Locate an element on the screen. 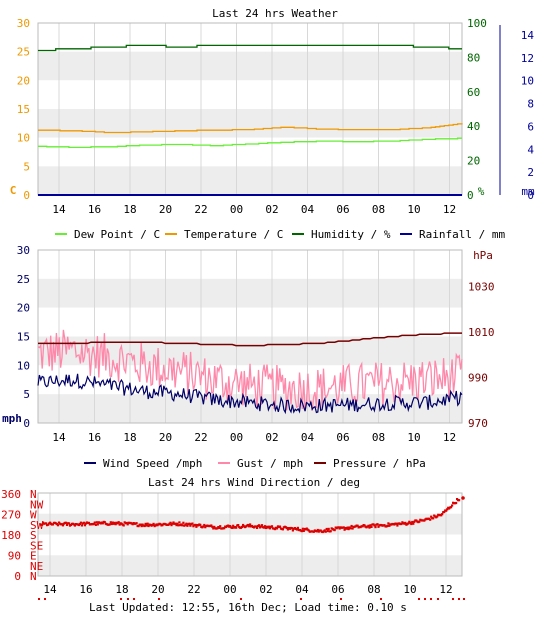 Image resolution: width=542 pixels, height=619 pixels. y-tick-label: 20 is located at coordinates (473, 161).